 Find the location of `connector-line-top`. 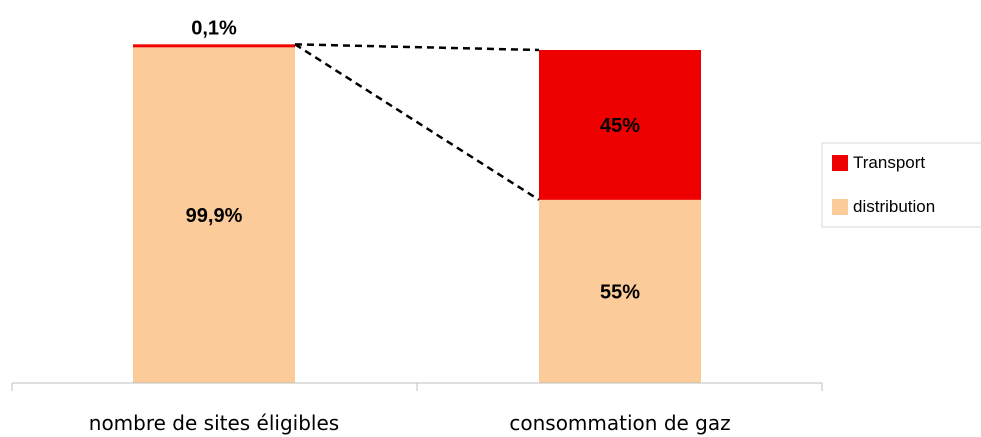

connector-line-top is located at coordinates (417, 47).